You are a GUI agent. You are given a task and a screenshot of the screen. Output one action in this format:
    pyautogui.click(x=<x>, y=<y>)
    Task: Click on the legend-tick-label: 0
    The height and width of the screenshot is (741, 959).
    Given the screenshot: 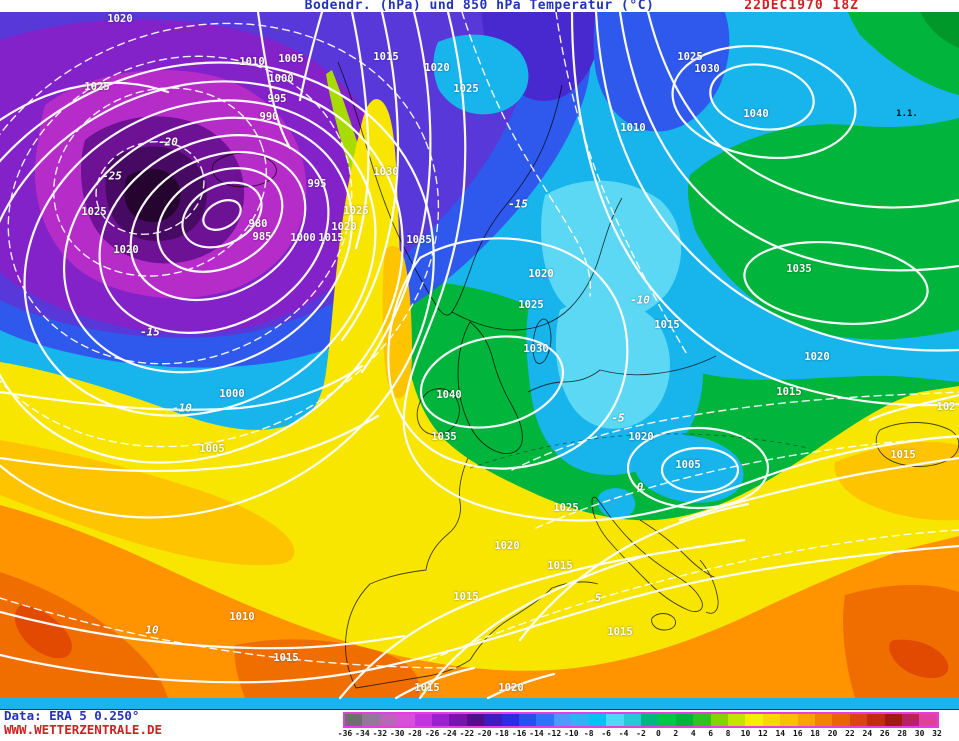 What is the action you would take?
    pyautogui.click(x=658, y=733)
    